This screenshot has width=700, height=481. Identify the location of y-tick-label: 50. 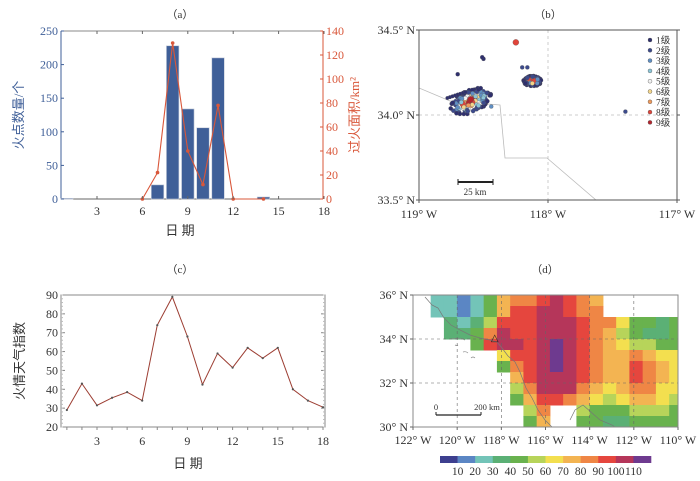
(52, 165).